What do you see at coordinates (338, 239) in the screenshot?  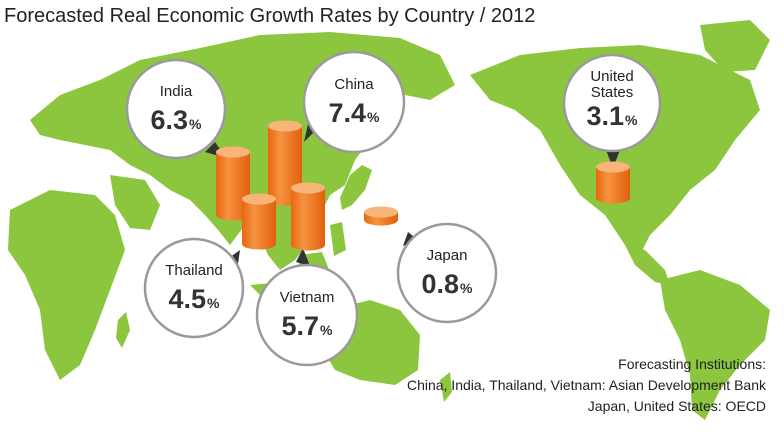 I see `map-philippines` at bounding box center [338, 239].